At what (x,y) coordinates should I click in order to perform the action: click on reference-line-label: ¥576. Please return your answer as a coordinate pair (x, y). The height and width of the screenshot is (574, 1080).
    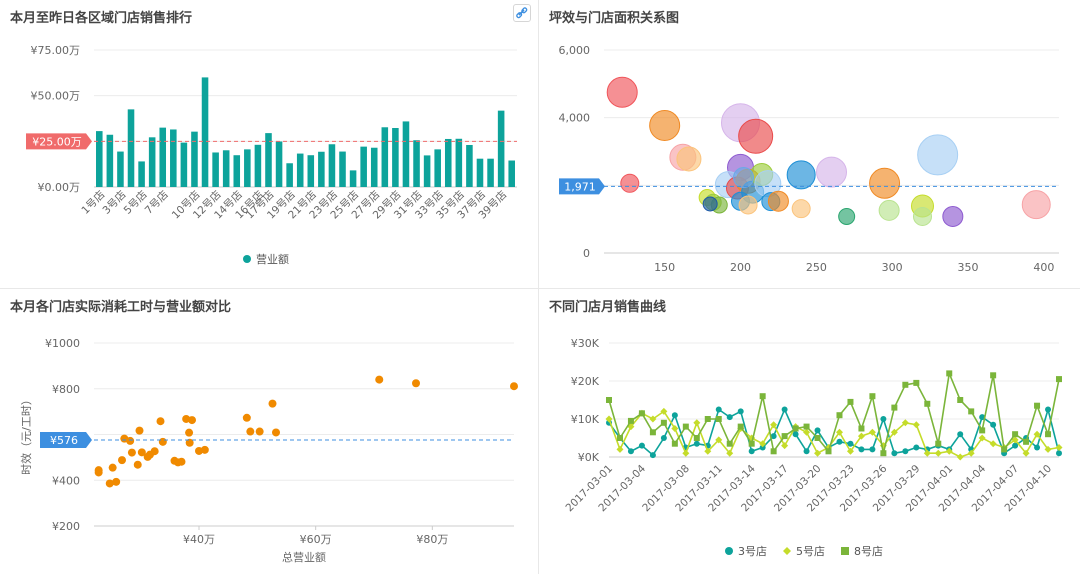
    Looking at the image, I should click on (66, 439).